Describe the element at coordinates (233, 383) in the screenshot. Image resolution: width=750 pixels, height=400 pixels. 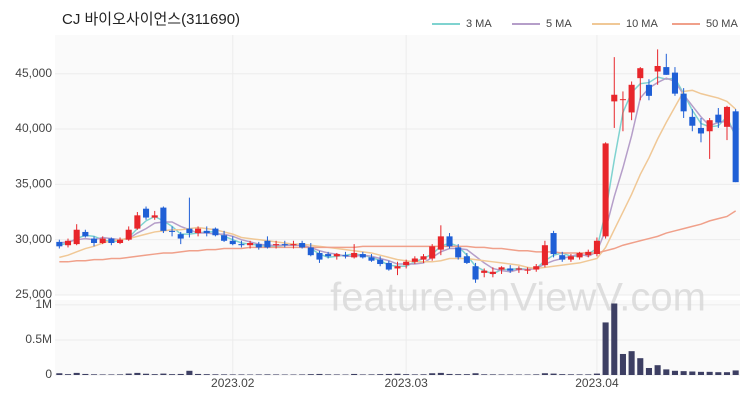
I see `x-tick-label: 2023.02` at that location.